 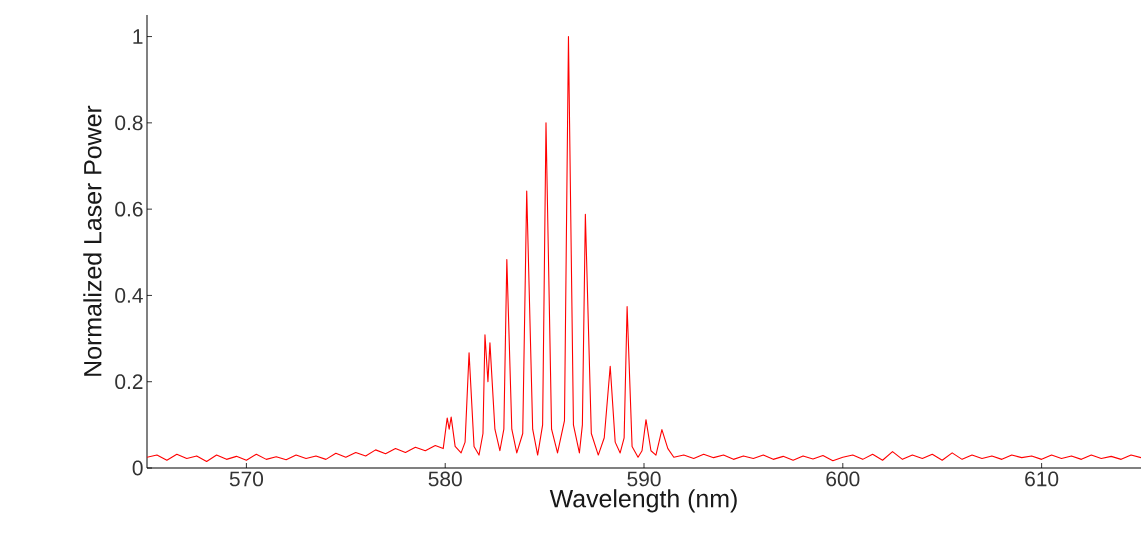 I want to click on x-axis-title: Wavelength (nm), so click(x=643, y=501).